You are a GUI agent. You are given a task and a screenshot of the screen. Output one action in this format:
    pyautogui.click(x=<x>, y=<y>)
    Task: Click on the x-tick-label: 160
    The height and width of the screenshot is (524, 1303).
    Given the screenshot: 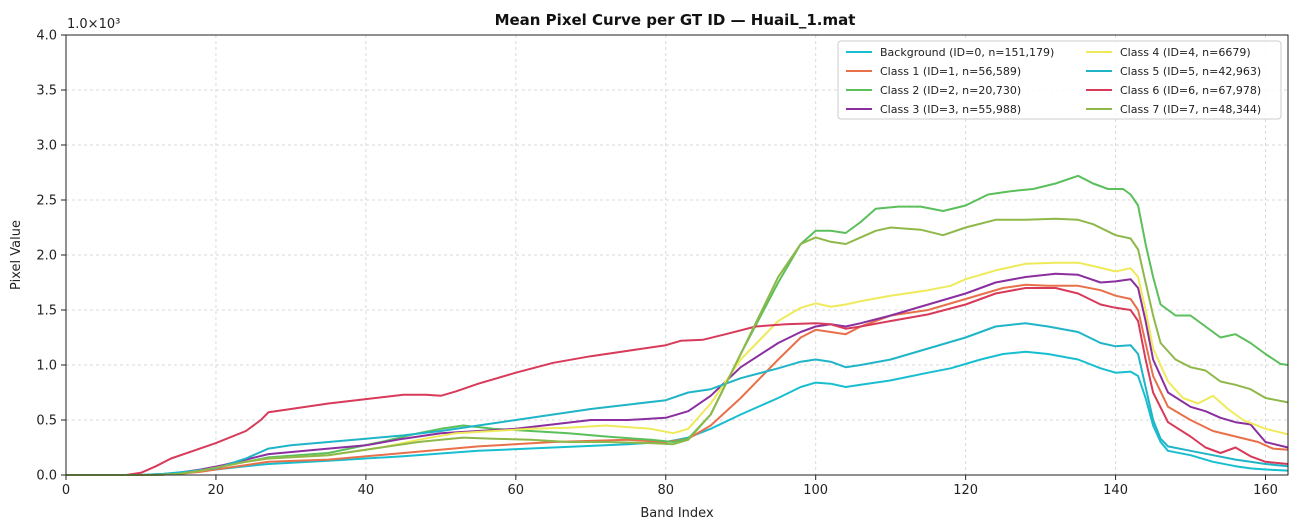 What is the action you would take?
    pyautogui.click(x=1265, y=490)
    